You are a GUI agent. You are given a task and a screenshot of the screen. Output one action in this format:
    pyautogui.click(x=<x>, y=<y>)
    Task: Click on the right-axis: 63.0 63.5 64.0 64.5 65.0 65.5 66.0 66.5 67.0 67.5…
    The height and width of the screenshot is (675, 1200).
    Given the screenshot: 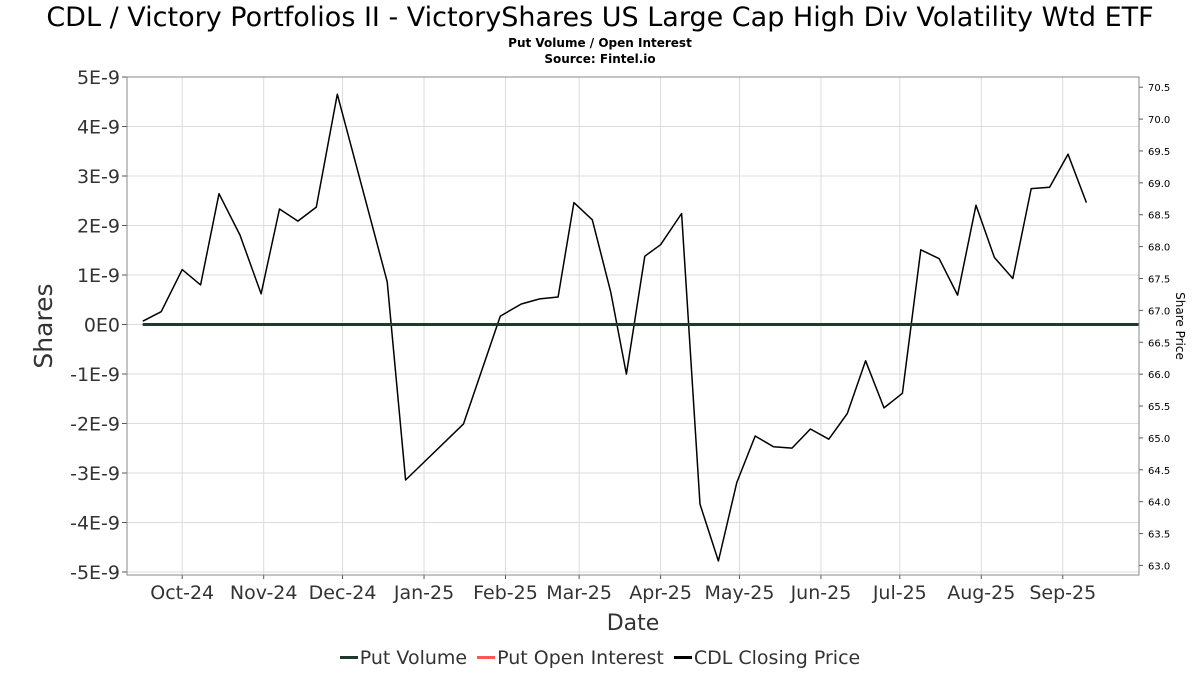 What is the action you would take?
    pyautogui.click(x=1154, y=327)
    